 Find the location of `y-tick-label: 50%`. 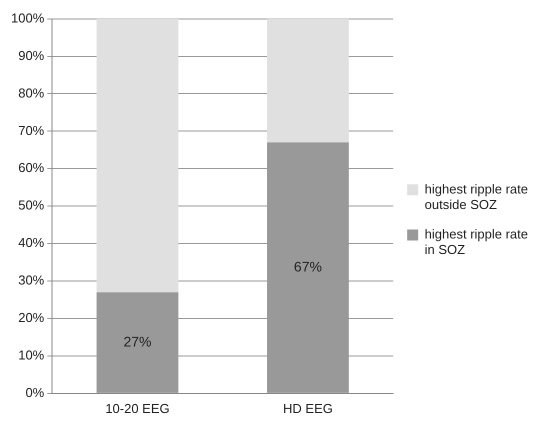

y-tick-label: 50% is located at coordinates (31, 205).